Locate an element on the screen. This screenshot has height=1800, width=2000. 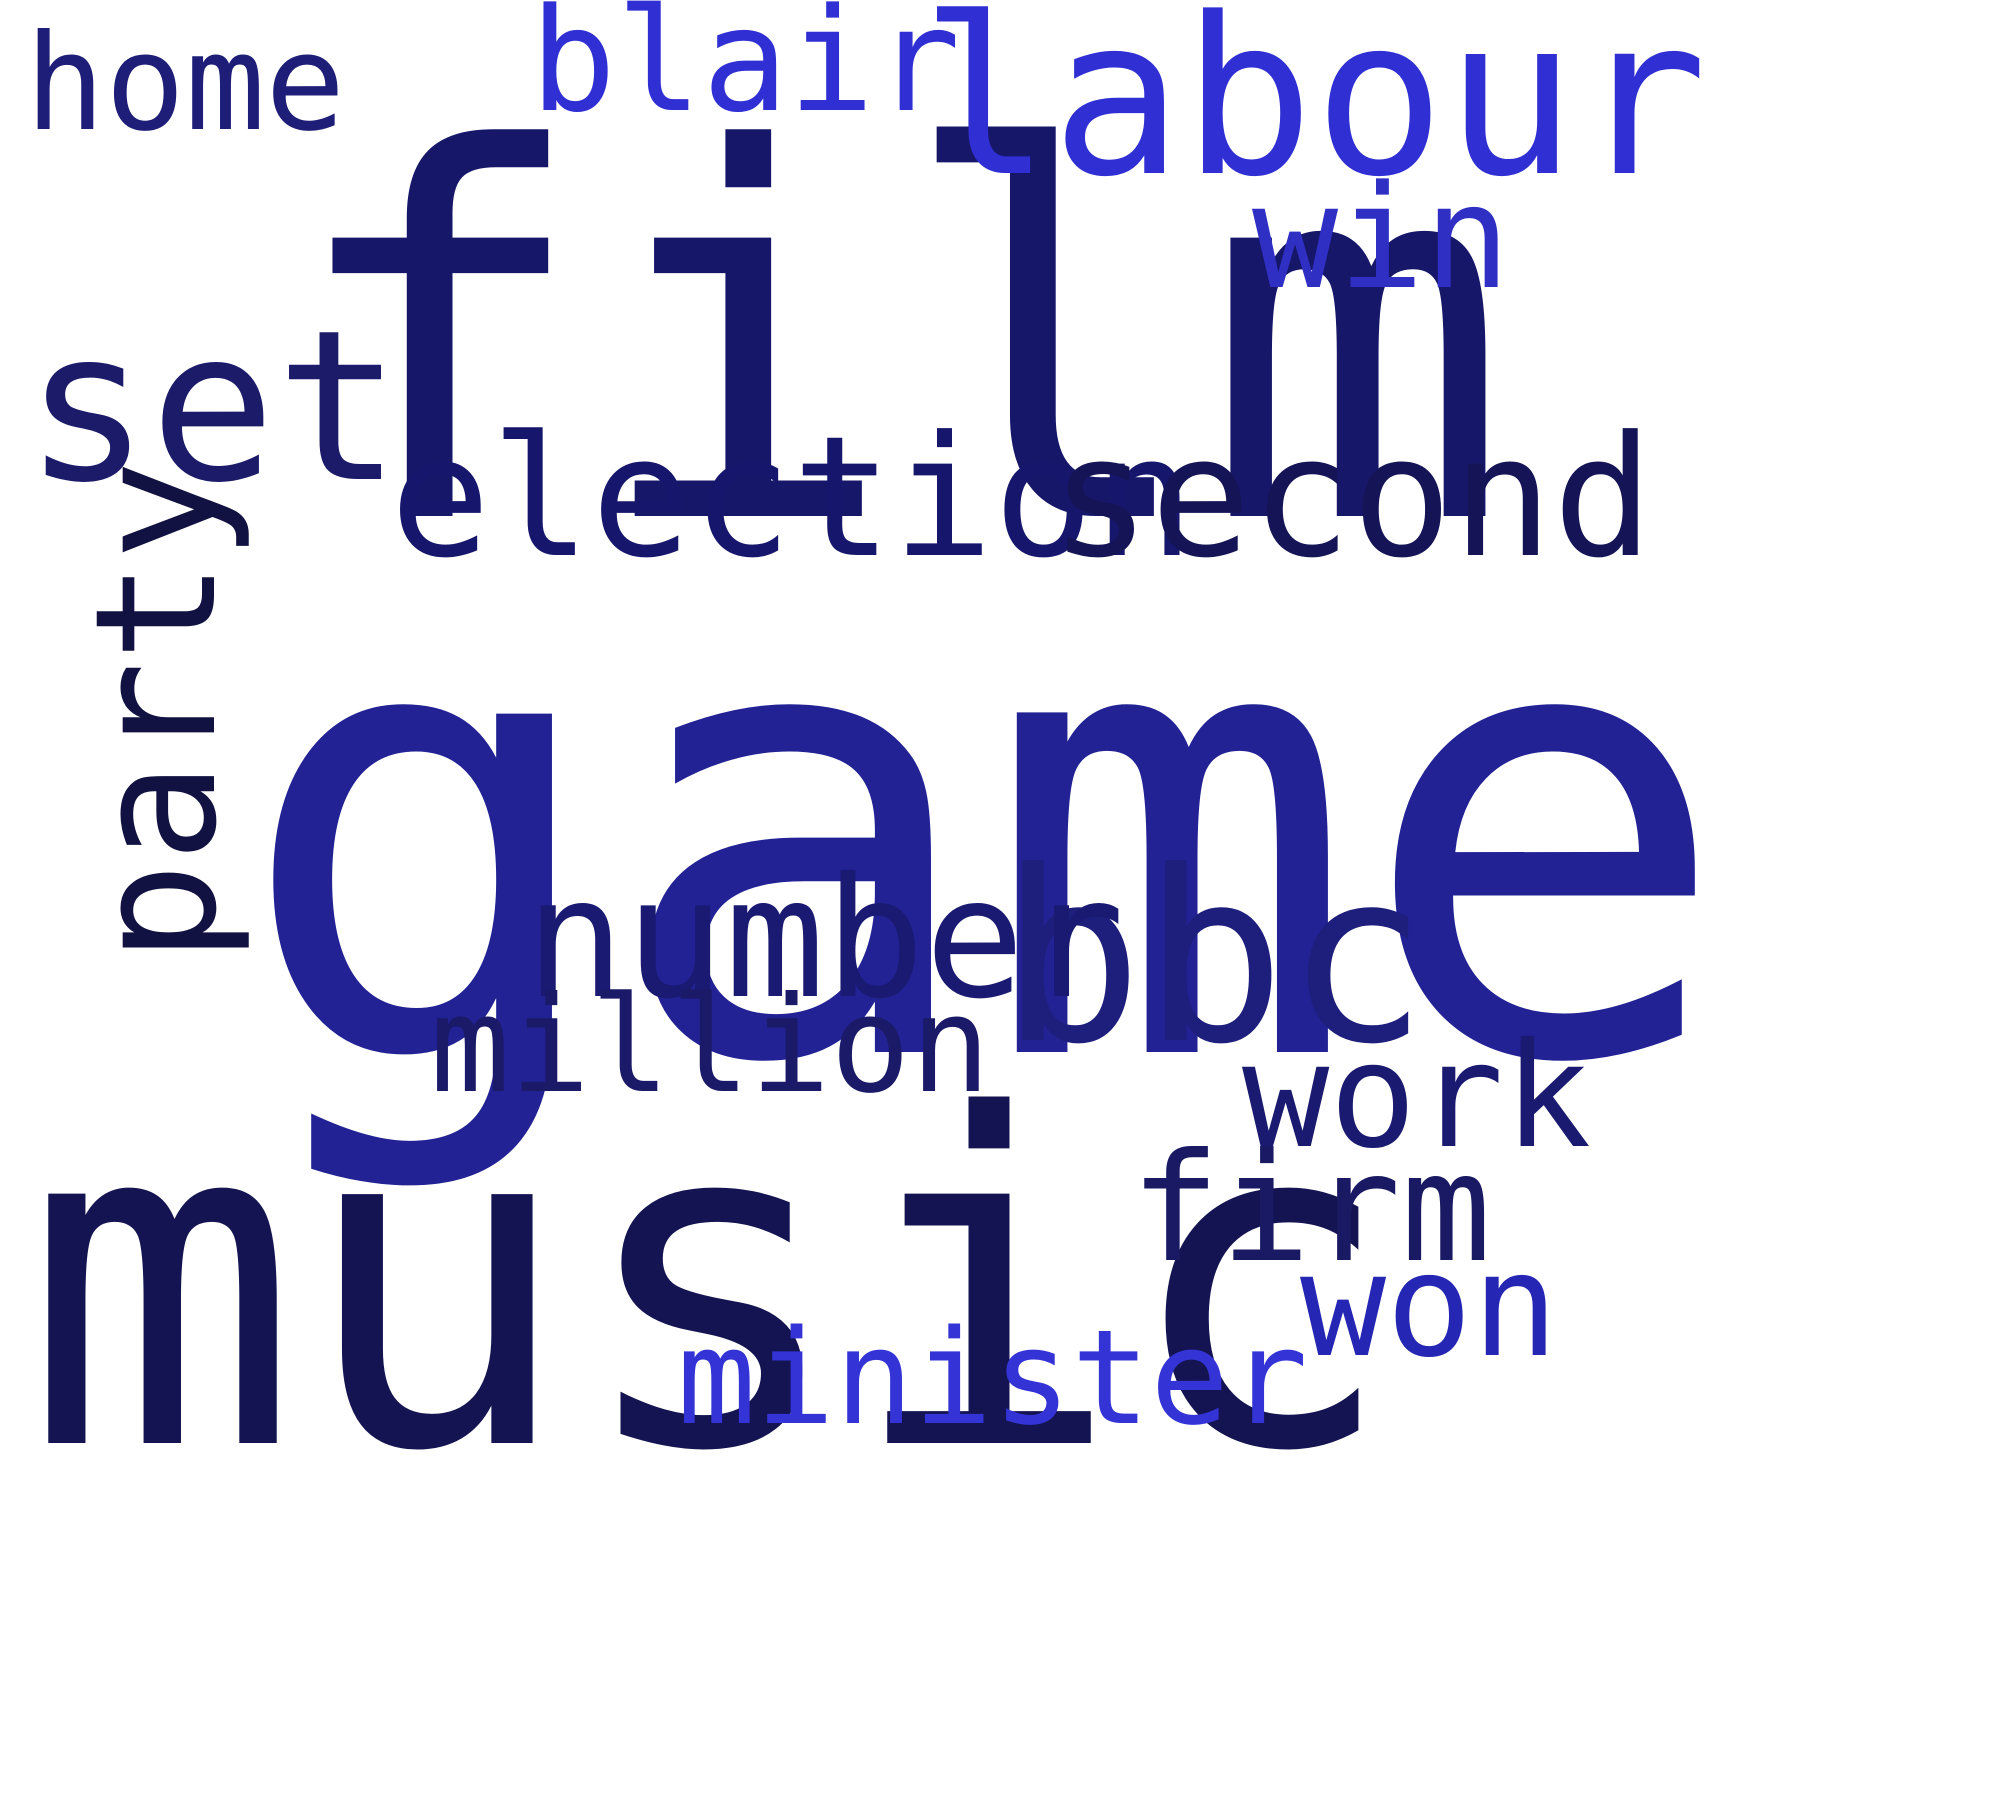
word-million: million is located at coordinates (710, 1046).